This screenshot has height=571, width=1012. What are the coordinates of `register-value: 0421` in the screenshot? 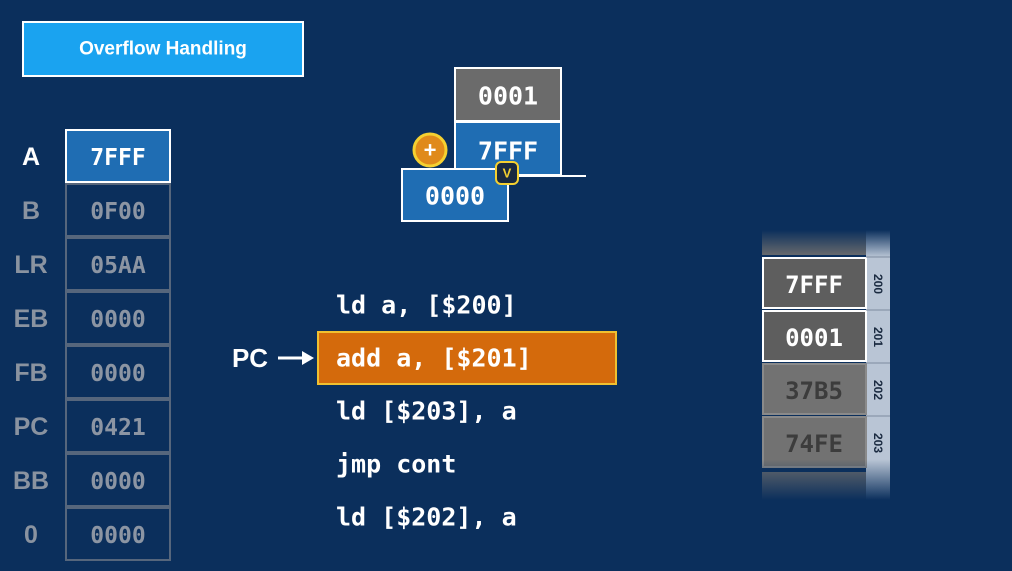 It's located at (117, 428).